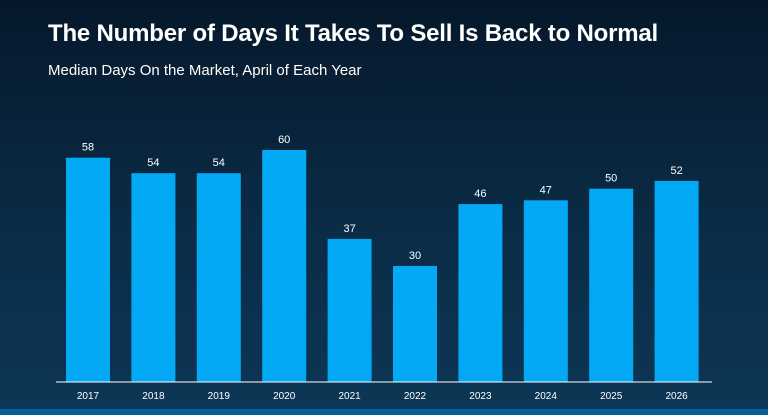 The image size is (768, 415). Describe the element at coordinates (611, 179) in the screenshot. I see `data-label-2025: 50` at that location.